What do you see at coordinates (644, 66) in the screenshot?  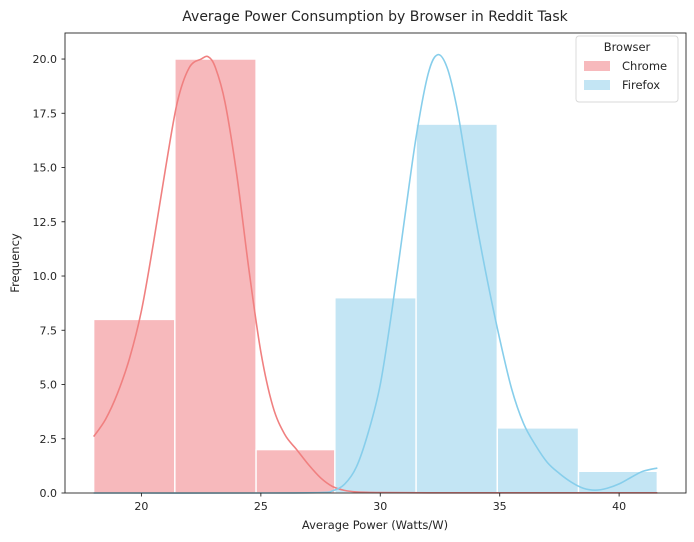 I see `legend-label-chrome: Chrome` at bounding box center [644, 66].